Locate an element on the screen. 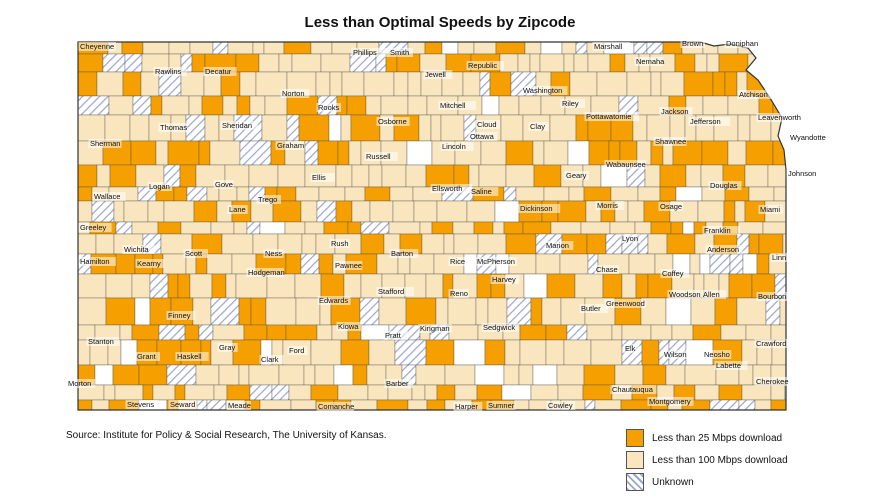 This screenshot has height=502, width=880. county-label-jewell: Jewell is located at coordinates (435, 74).